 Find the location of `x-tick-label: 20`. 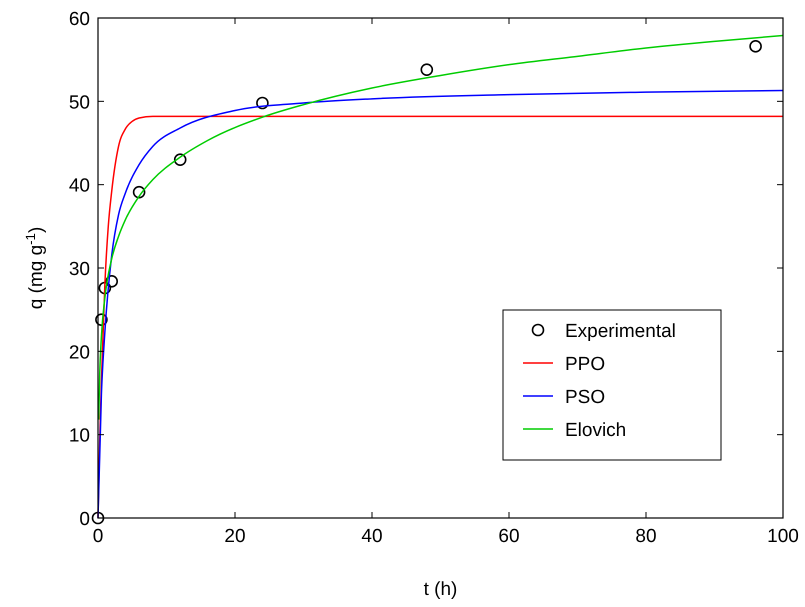

x-tick-label: 20 is located at coordinates (235, 536).